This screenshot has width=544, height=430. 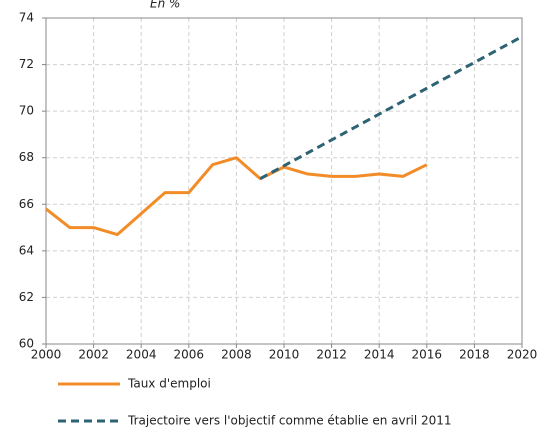 What do you see at coordinates (26, 64) in the screenshot?
I see `y-tick-label: 72` at bounding box center [26, 64].